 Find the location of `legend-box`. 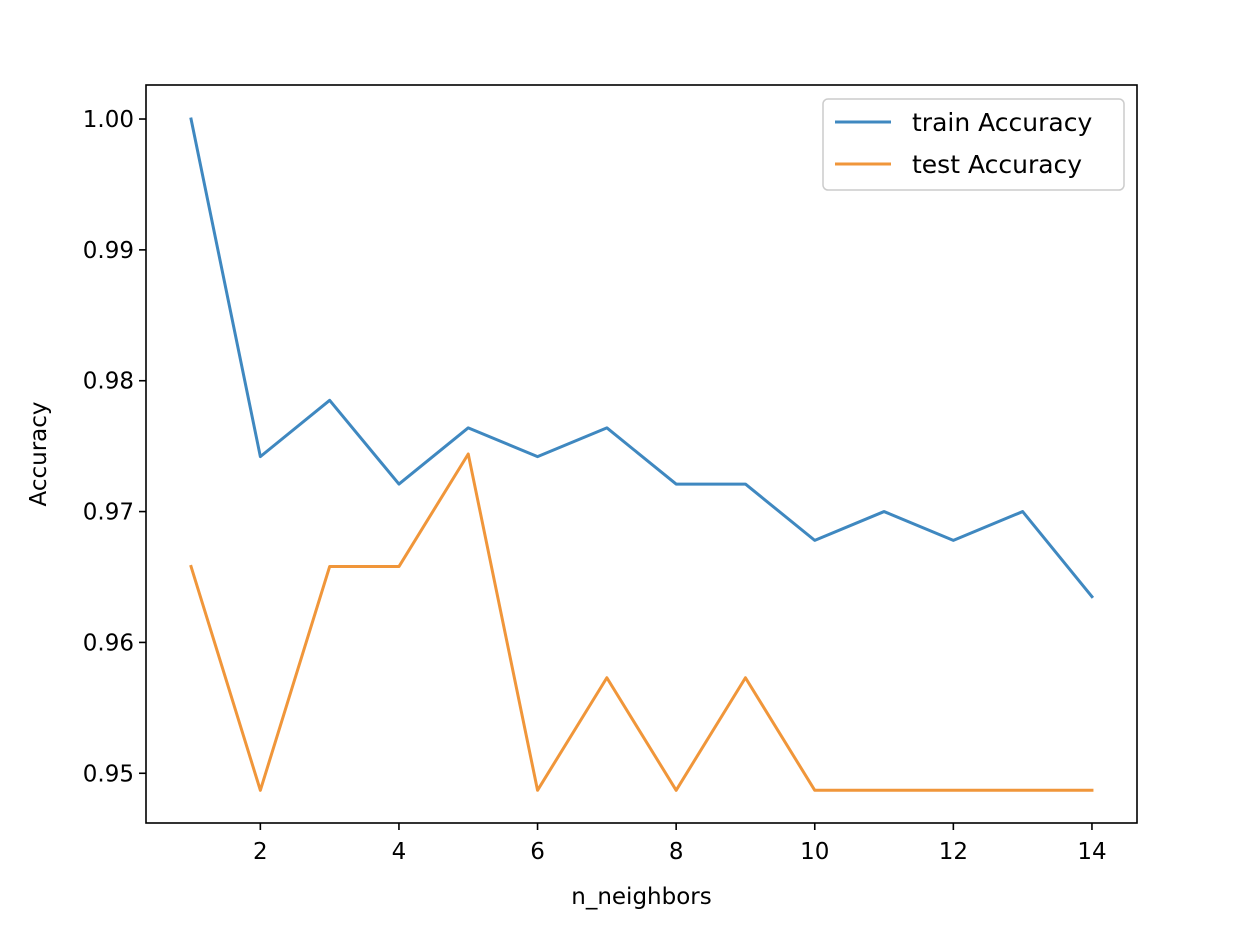

legend-box is located at coordinates (973, 144).